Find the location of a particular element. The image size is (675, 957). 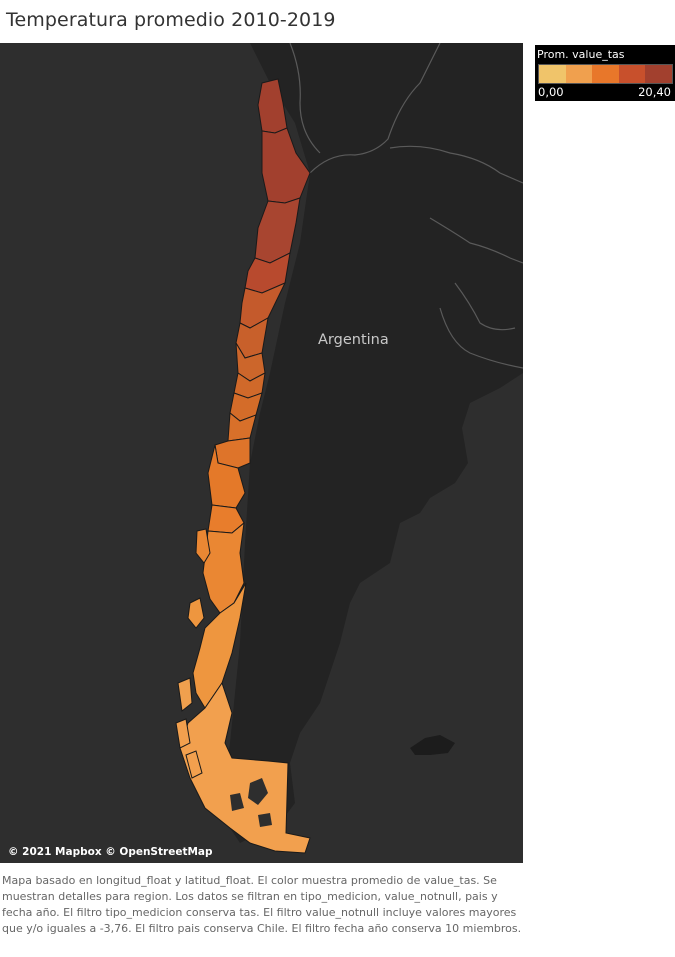

legend-color-ramp is located at coordinates (605, 74).